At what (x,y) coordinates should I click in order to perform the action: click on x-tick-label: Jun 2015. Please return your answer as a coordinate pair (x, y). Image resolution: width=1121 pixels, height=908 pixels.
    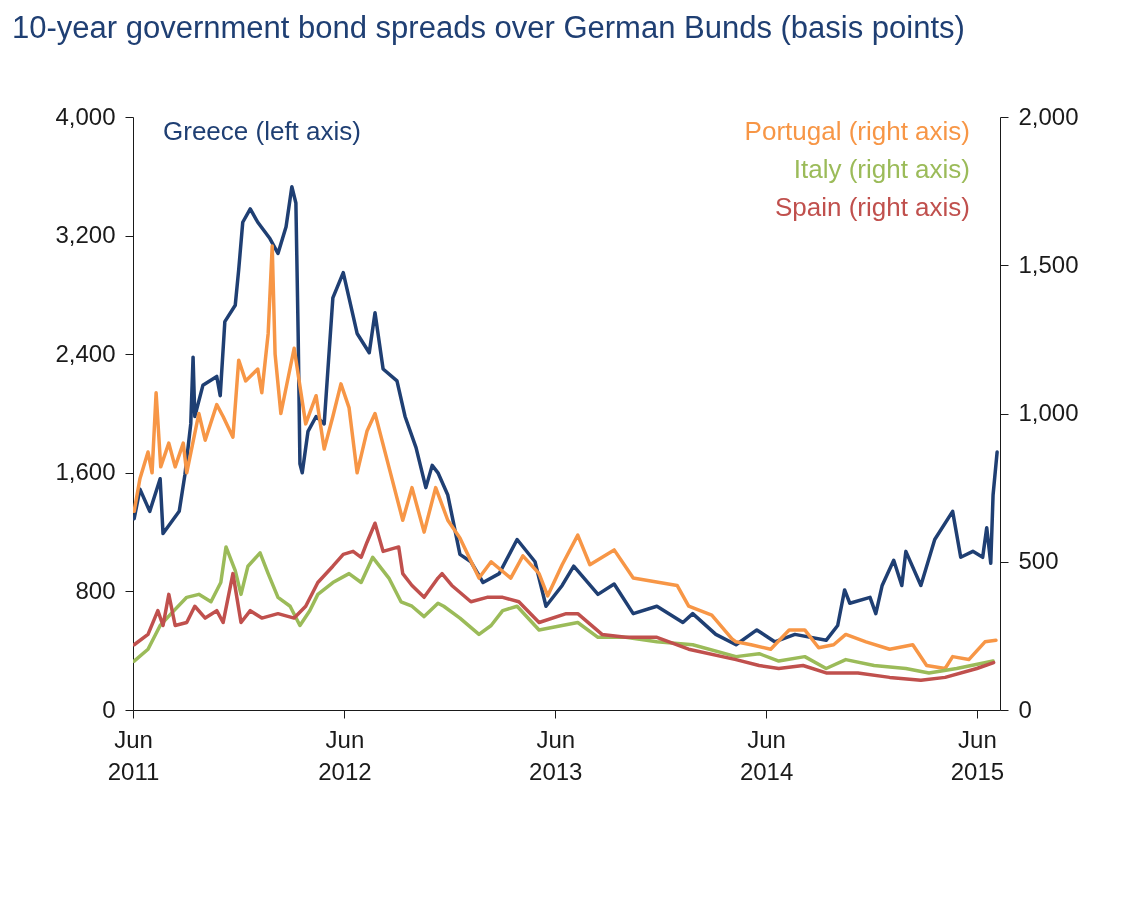
    Looking at the image, I should click on (977, 755).